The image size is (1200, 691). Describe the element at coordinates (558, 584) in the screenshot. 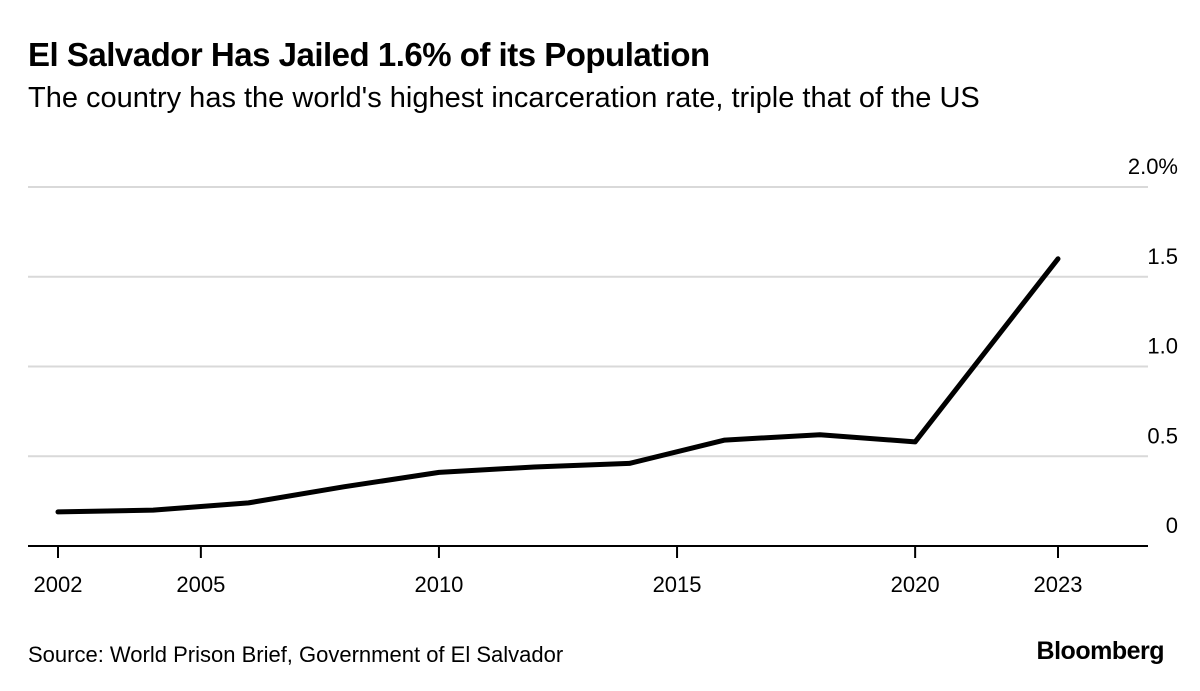

I see `x-tick-labels: 2002 2005 2010 2015 2020 2023` at that location.